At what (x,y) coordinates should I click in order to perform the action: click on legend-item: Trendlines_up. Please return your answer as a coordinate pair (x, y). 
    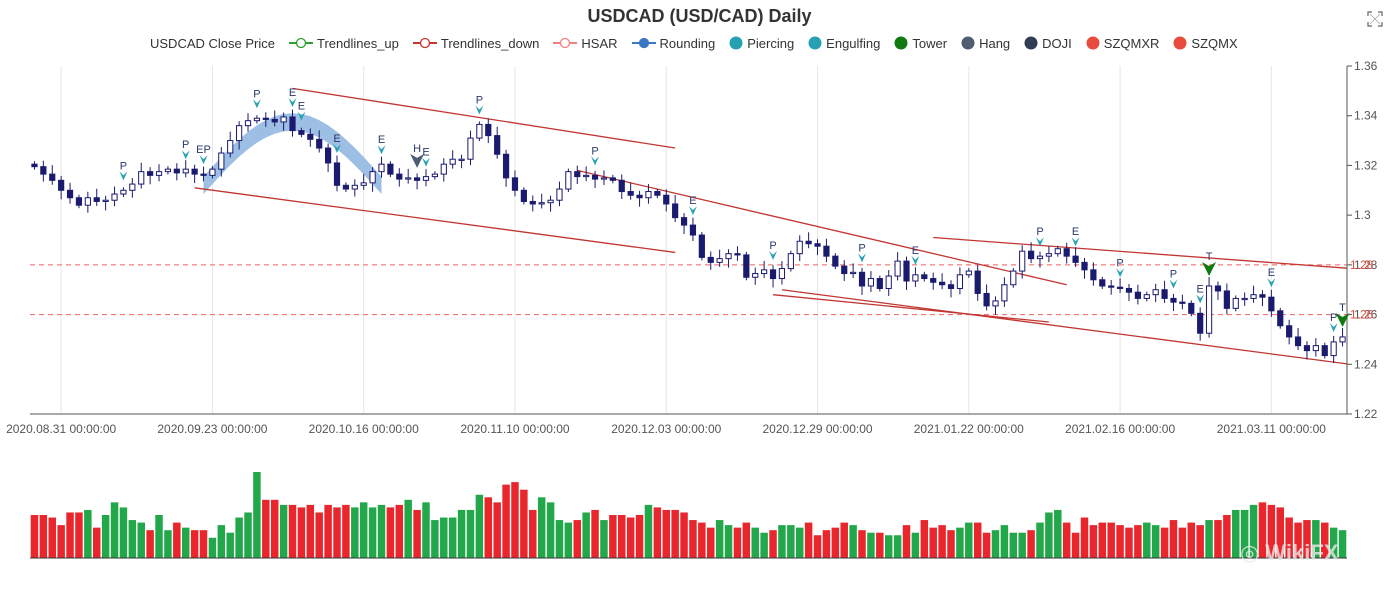
    Looking at the image, I should click on (343, 43).